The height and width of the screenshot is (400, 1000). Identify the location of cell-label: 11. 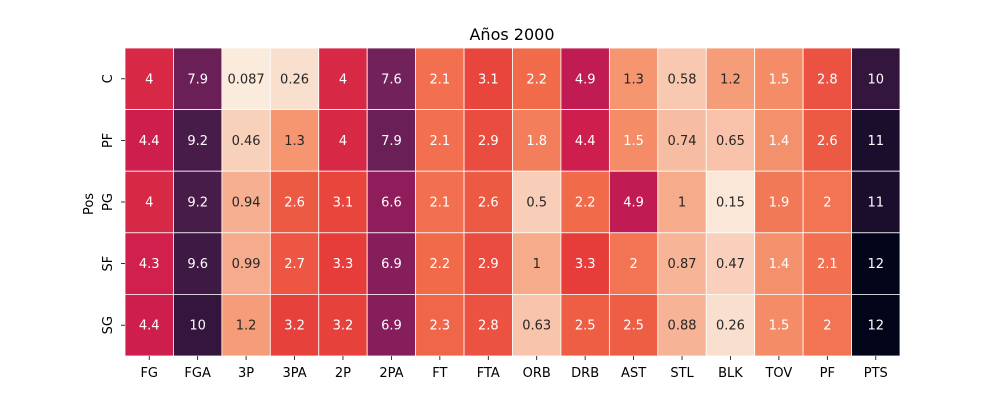
(876, 203).